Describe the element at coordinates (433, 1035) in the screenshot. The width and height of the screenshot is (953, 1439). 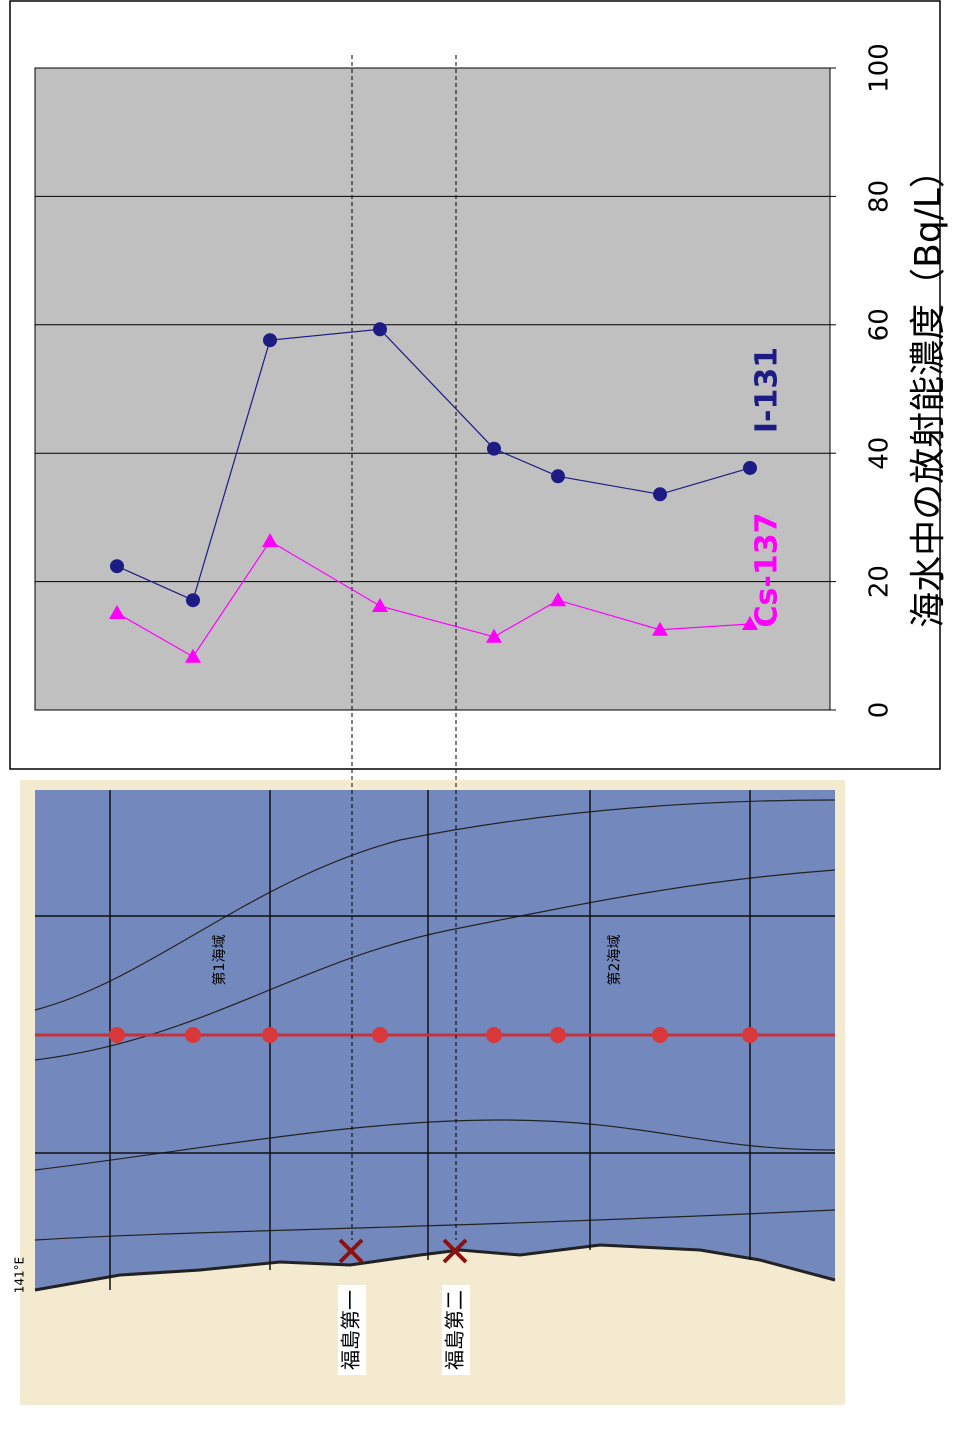
I see `survey-points` at that location.